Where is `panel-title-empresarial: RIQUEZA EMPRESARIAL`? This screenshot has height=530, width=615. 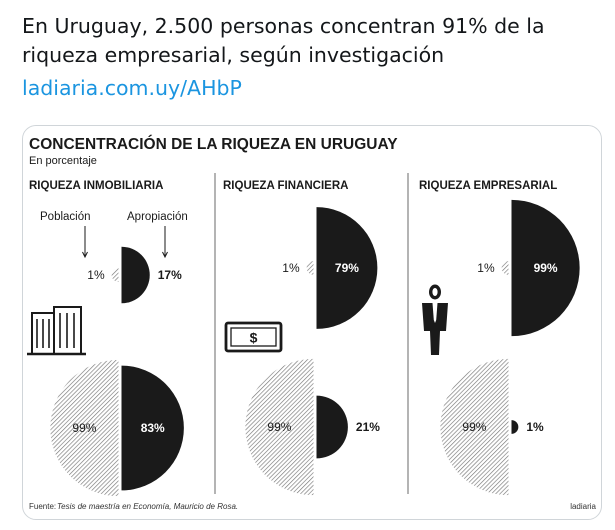
panel-title-empresarial: RIQUEZA EMPRESARIAL is located at coordinates (488, 186).